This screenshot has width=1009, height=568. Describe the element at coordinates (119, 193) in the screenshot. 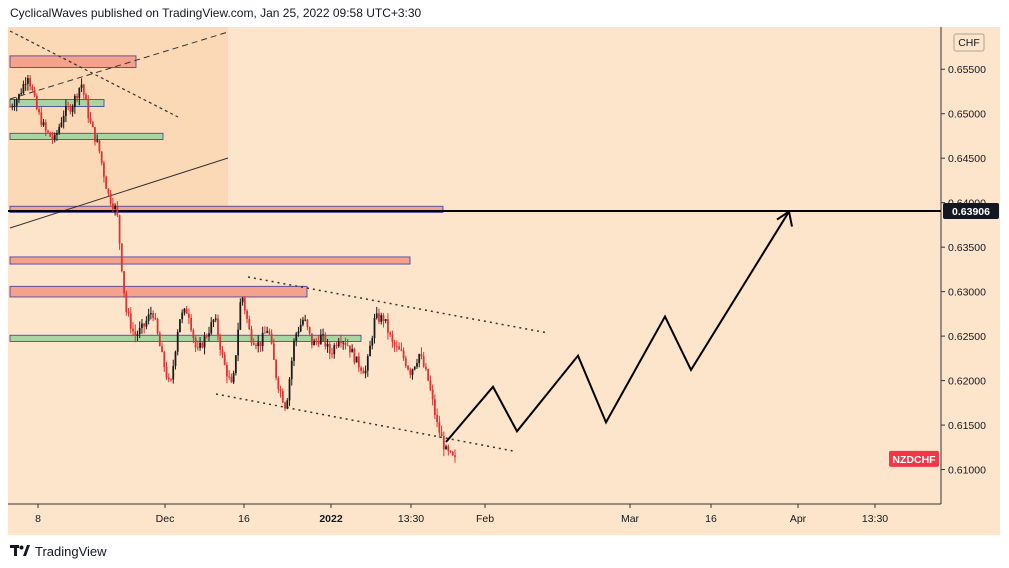

I see `ascending-solid-trendline` at that location.